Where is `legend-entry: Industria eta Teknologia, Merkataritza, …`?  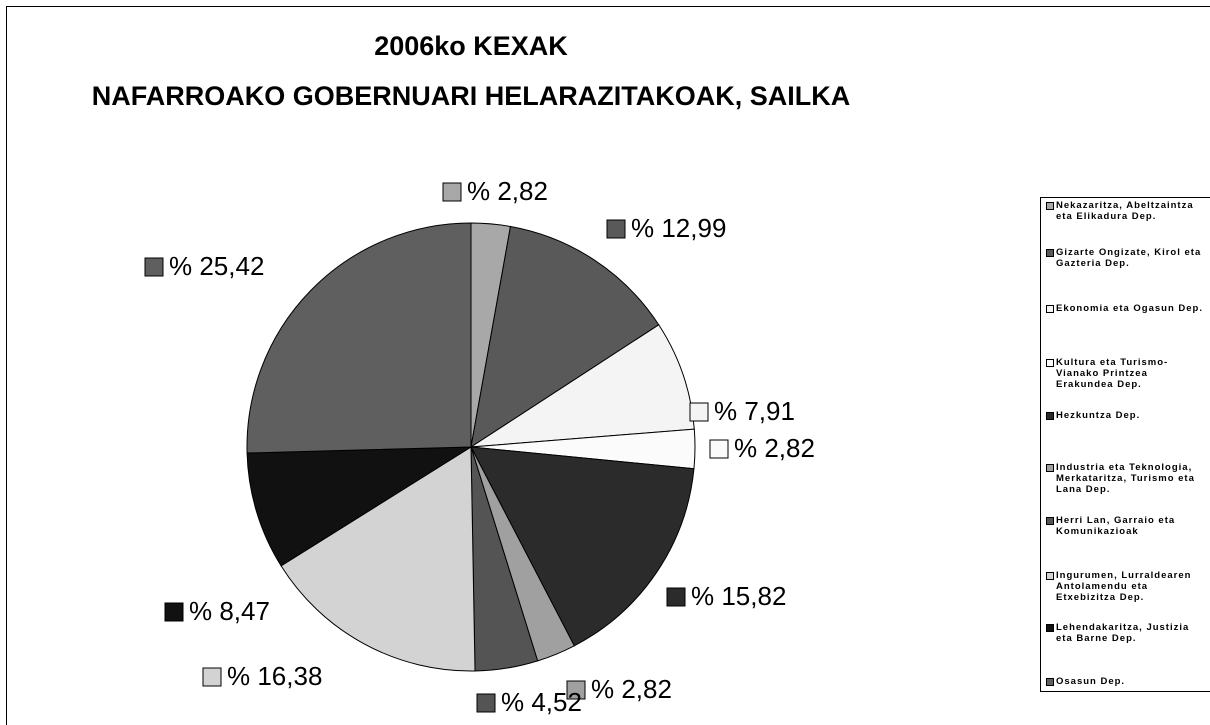
legend-entry: Industria eta Teknologia, Merkataritza, … is located at coordinates (1127, 478).